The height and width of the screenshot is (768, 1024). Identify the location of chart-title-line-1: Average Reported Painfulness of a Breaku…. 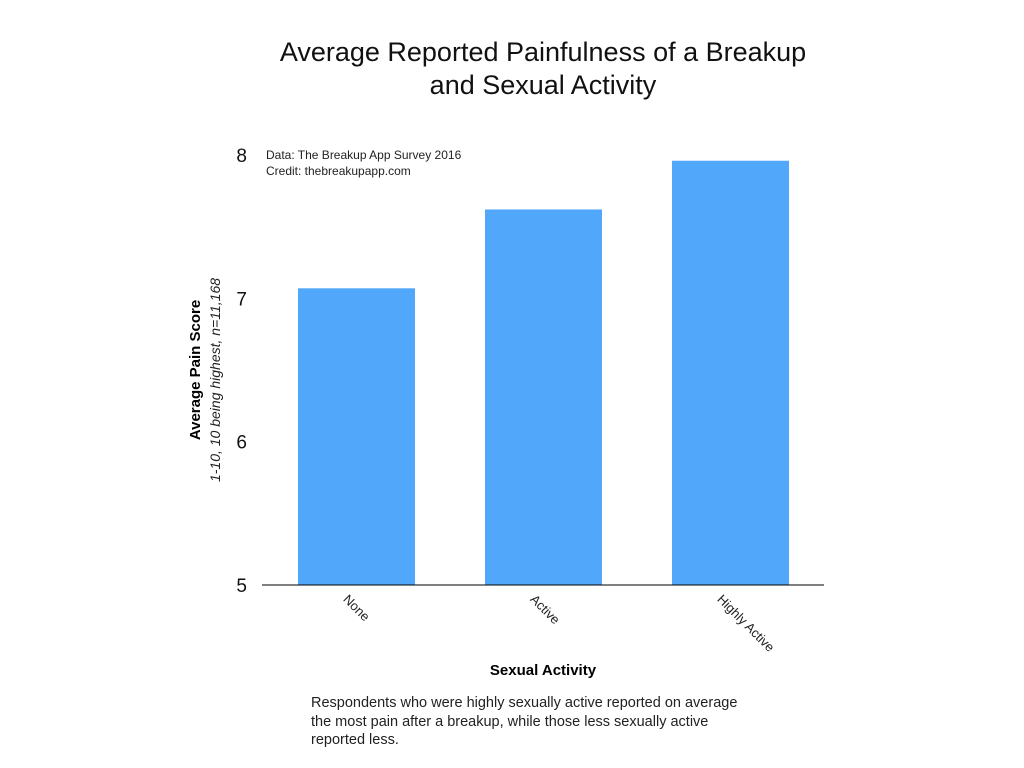
(543, 52).